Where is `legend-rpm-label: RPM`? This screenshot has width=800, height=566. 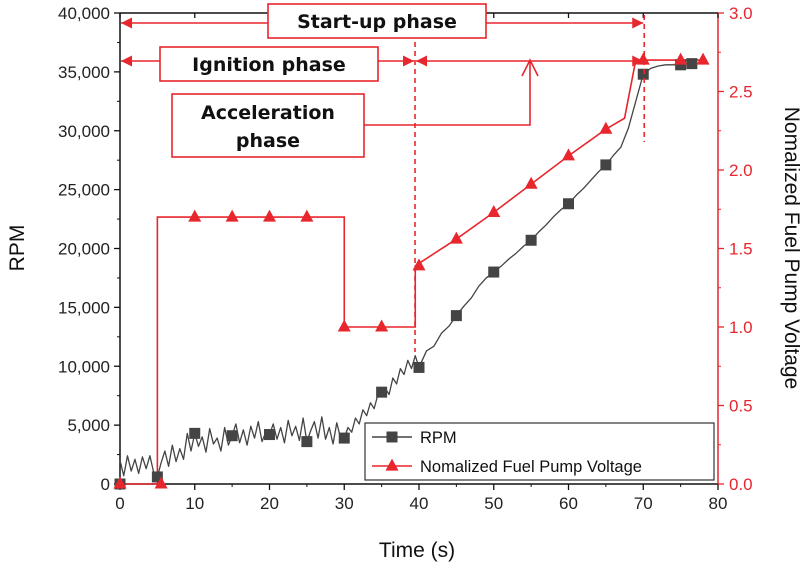
legend-rpm-label: RPM is located at coordinates (438, 438).